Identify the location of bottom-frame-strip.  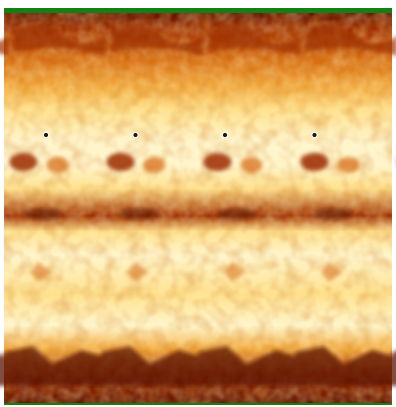
(198, 404).